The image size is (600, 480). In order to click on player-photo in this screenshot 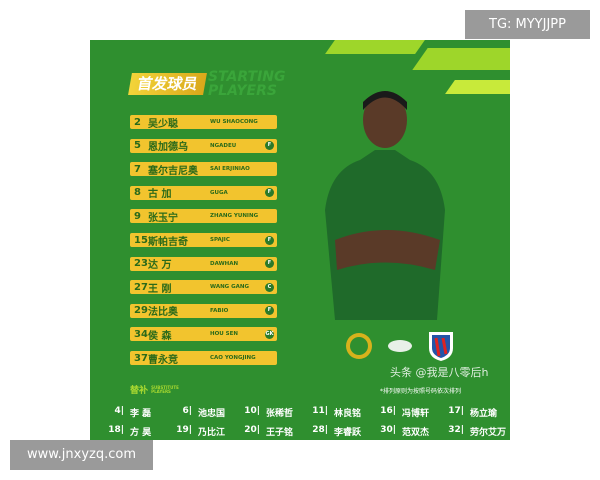, I will do `click(385, 205)`.